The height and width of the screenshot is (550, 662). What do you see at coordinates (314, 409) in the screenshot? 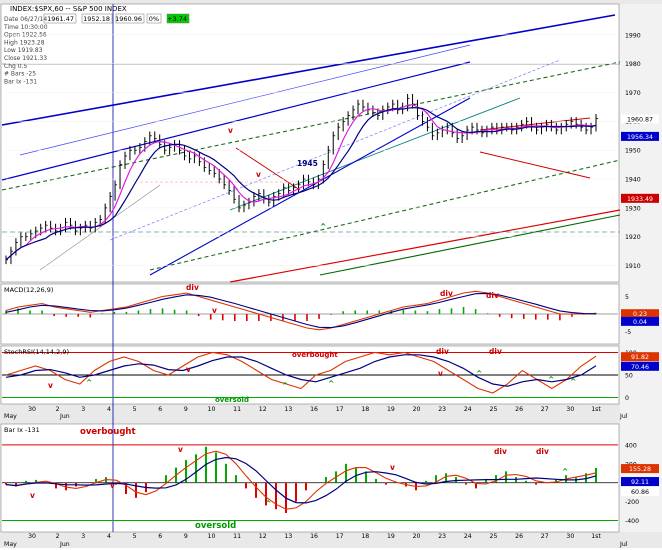
I see `x-tick-label: 16` at bounding box center [314, 409].